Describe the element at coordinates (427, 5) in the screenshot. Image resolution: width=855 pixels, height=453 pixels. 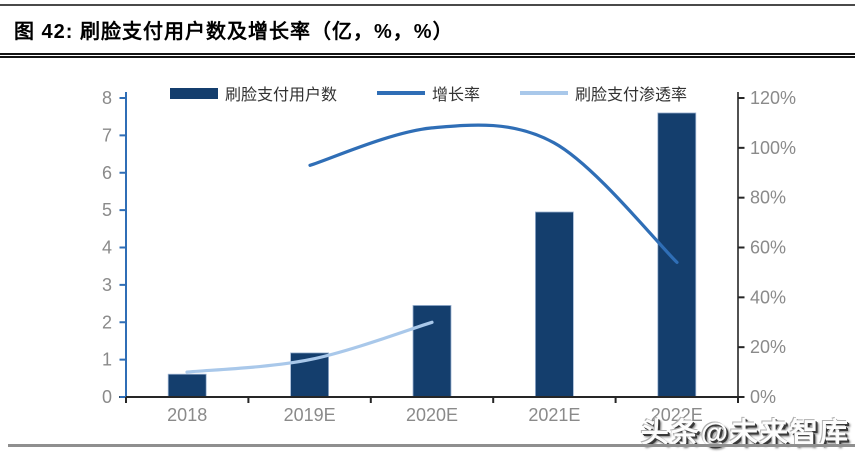
I see `top-rule` at that location.